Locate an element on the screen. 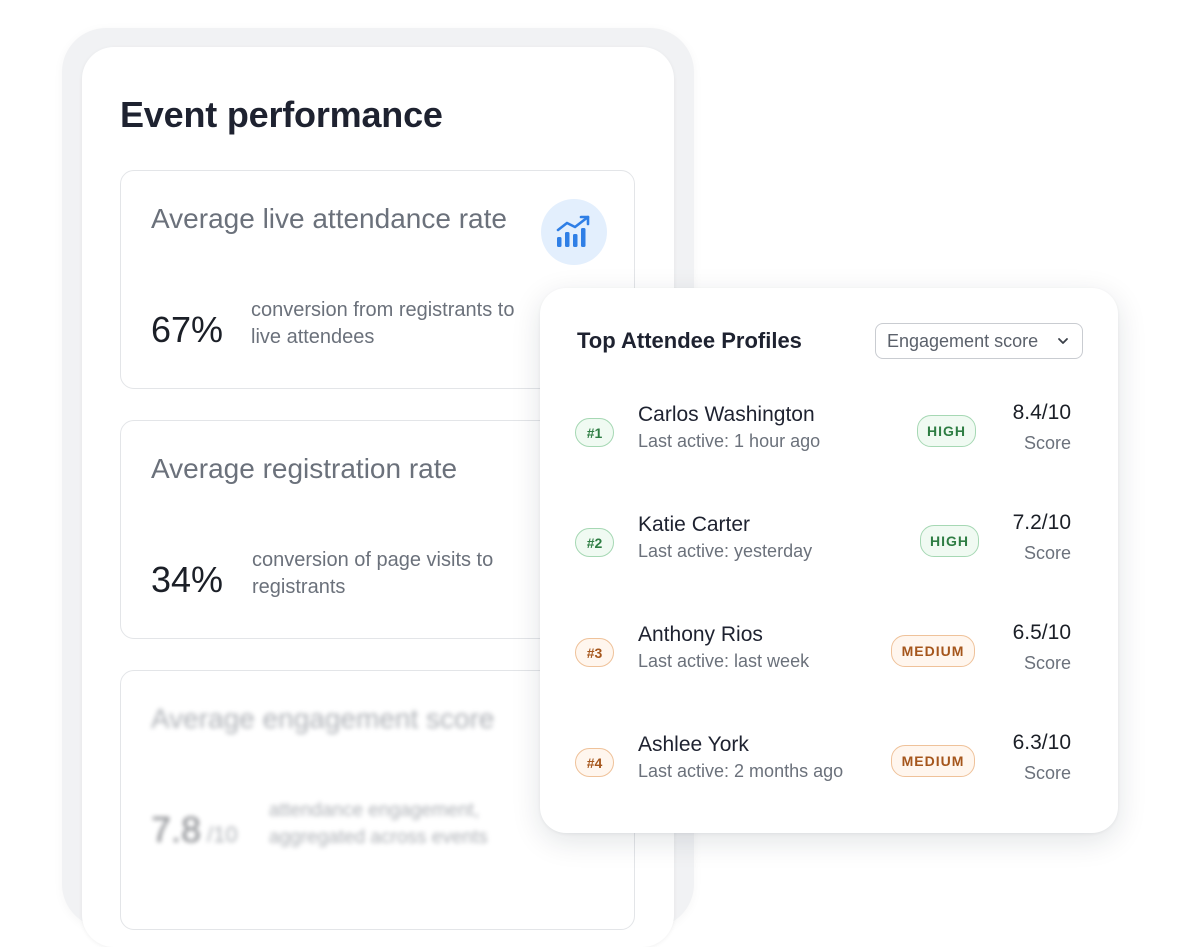  rank-badge: #4 is located at coordinates (594, 762).